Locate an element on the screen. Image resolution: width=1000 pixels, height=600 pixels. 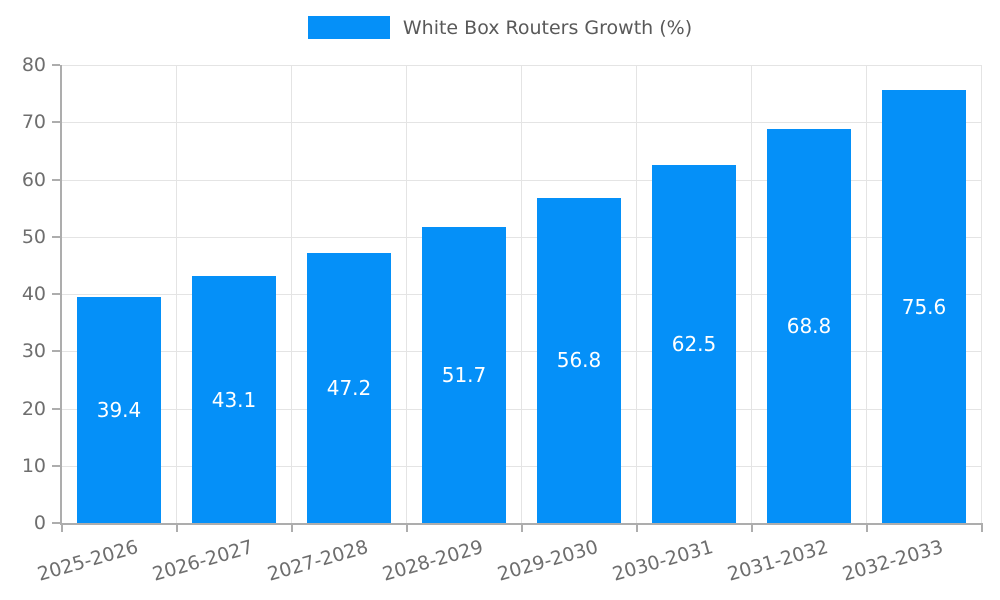
bar: 68.8 is located at coordinates (809, 326).